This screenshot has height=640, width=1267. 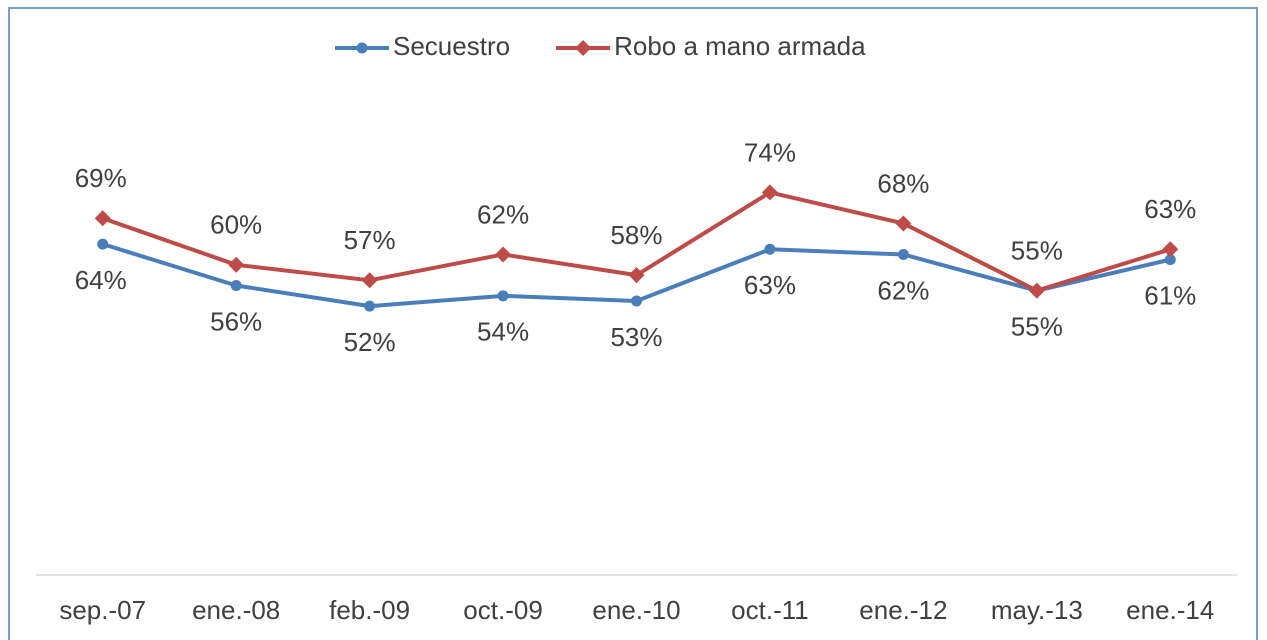 What do you see at coordinates (101, 280) in the screenshot?
I see `data-label: 64%` at bounding box center [101, 280].